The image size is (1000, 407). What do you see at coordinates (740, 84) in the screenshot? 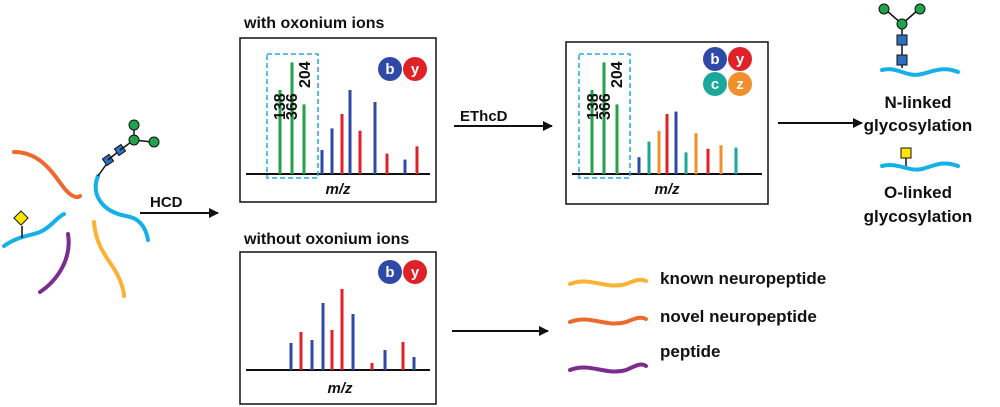
I see `svg-text: z` at bounding box center [740, 84].